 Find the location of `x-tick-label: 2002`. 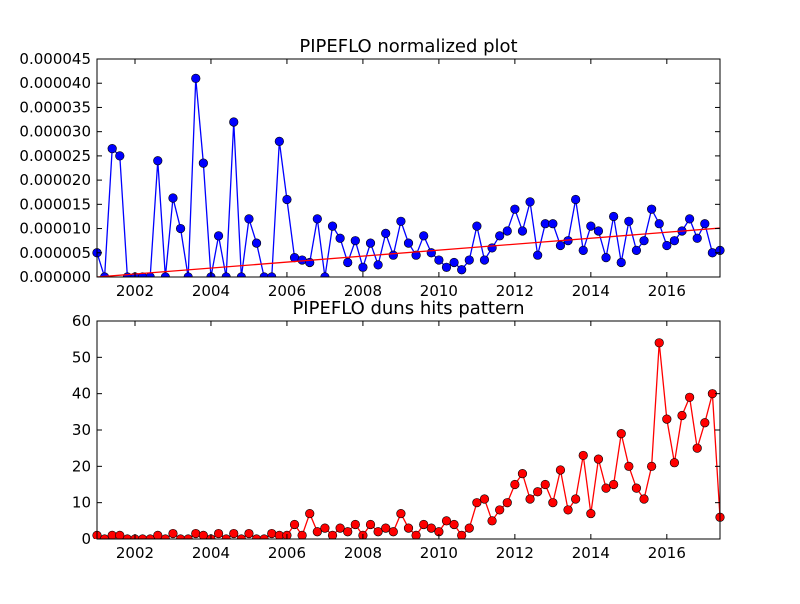

x-tick-label: 2002 is located at coordinates (135, 553).